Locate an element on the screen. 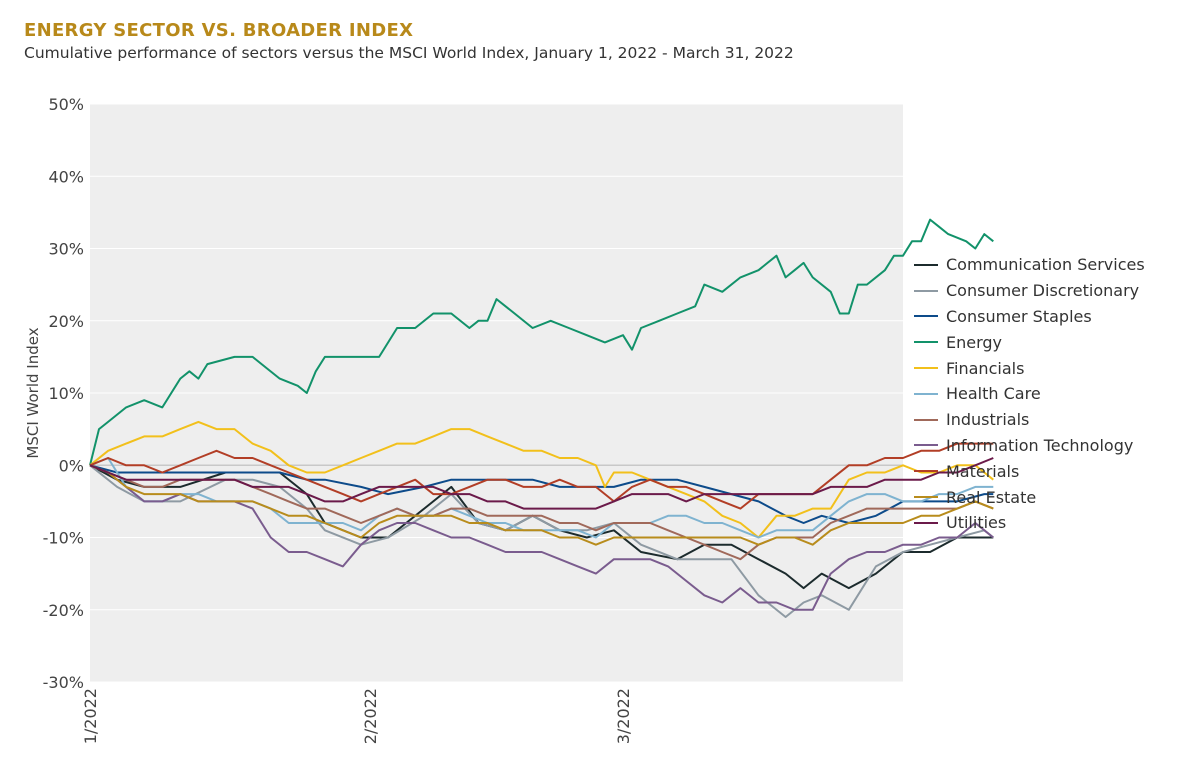 The width and height of the screenshot is (1191, 780). legend-item: Information Technology is located at coordinates (1029, 446).